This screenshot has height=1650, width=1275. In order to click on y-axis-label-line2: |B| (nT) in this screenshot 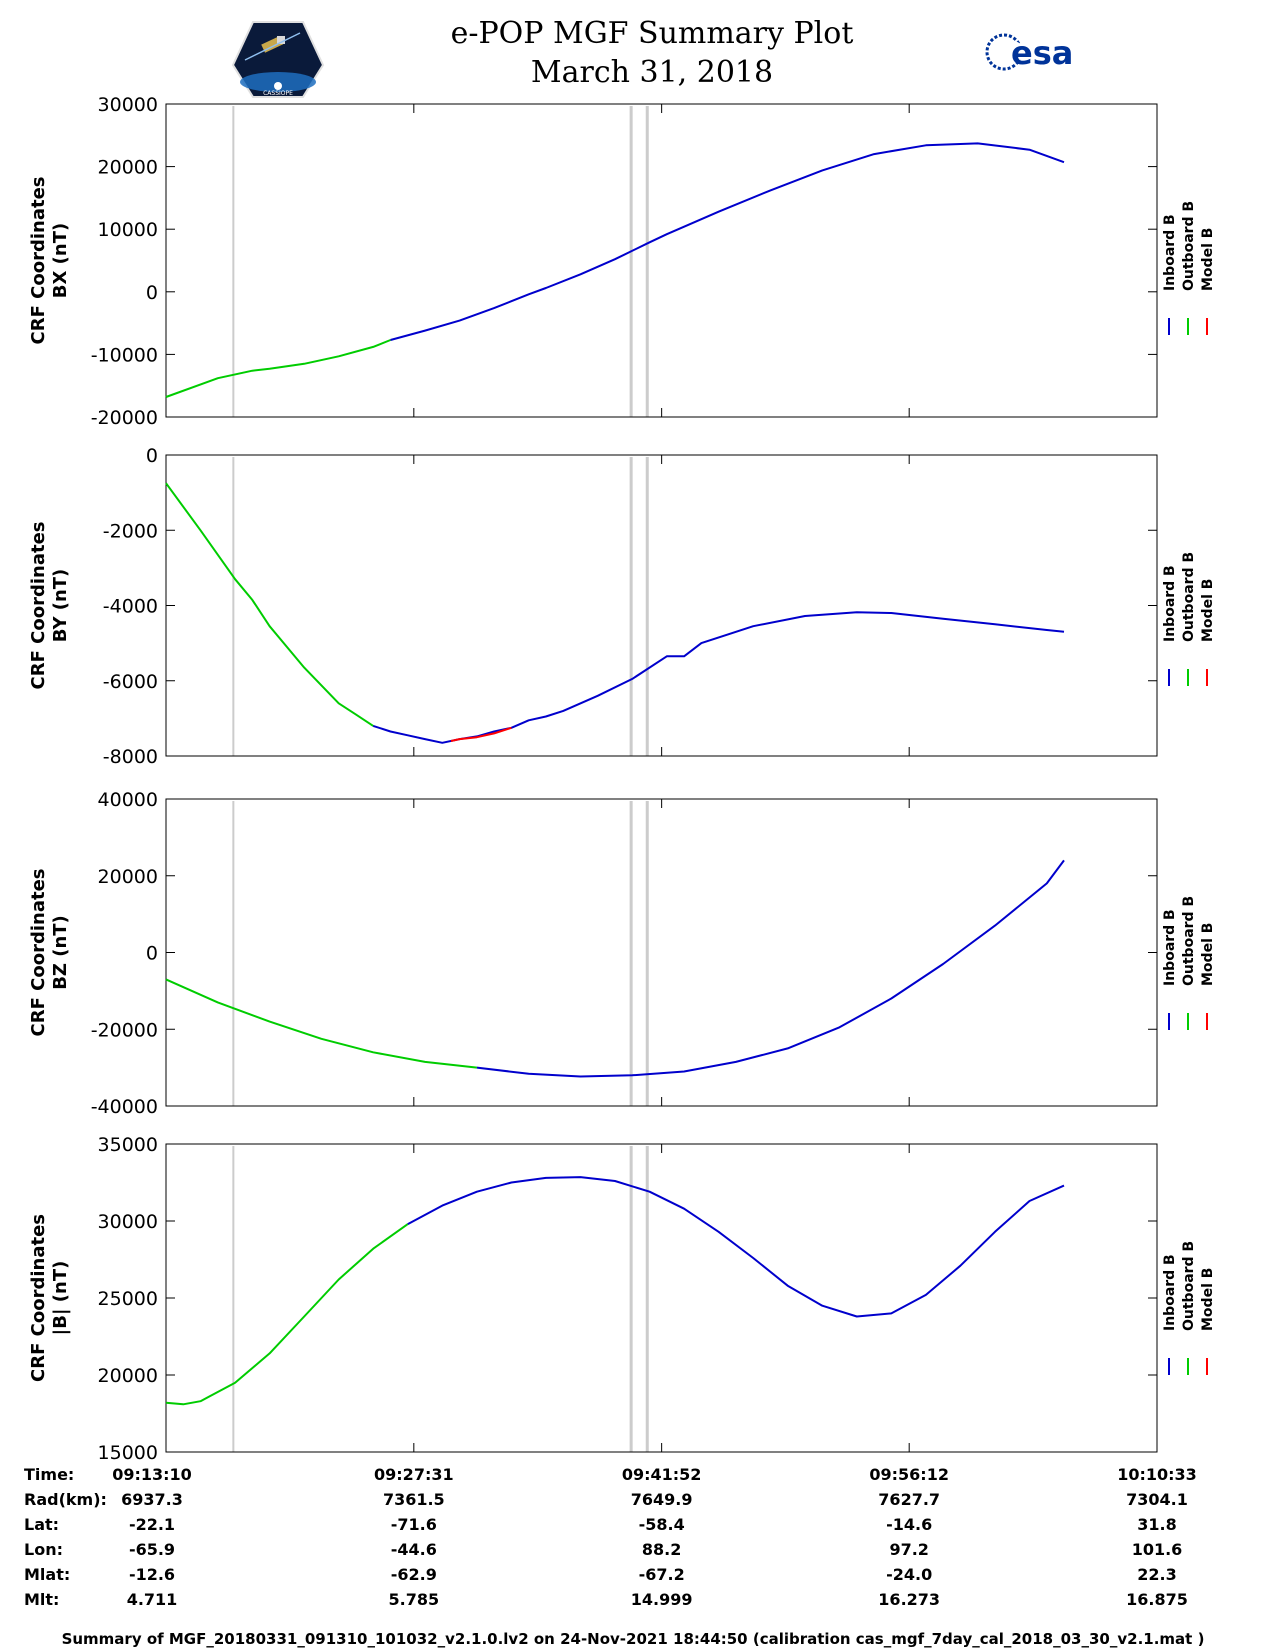, I will do `click(60, 1298)`.